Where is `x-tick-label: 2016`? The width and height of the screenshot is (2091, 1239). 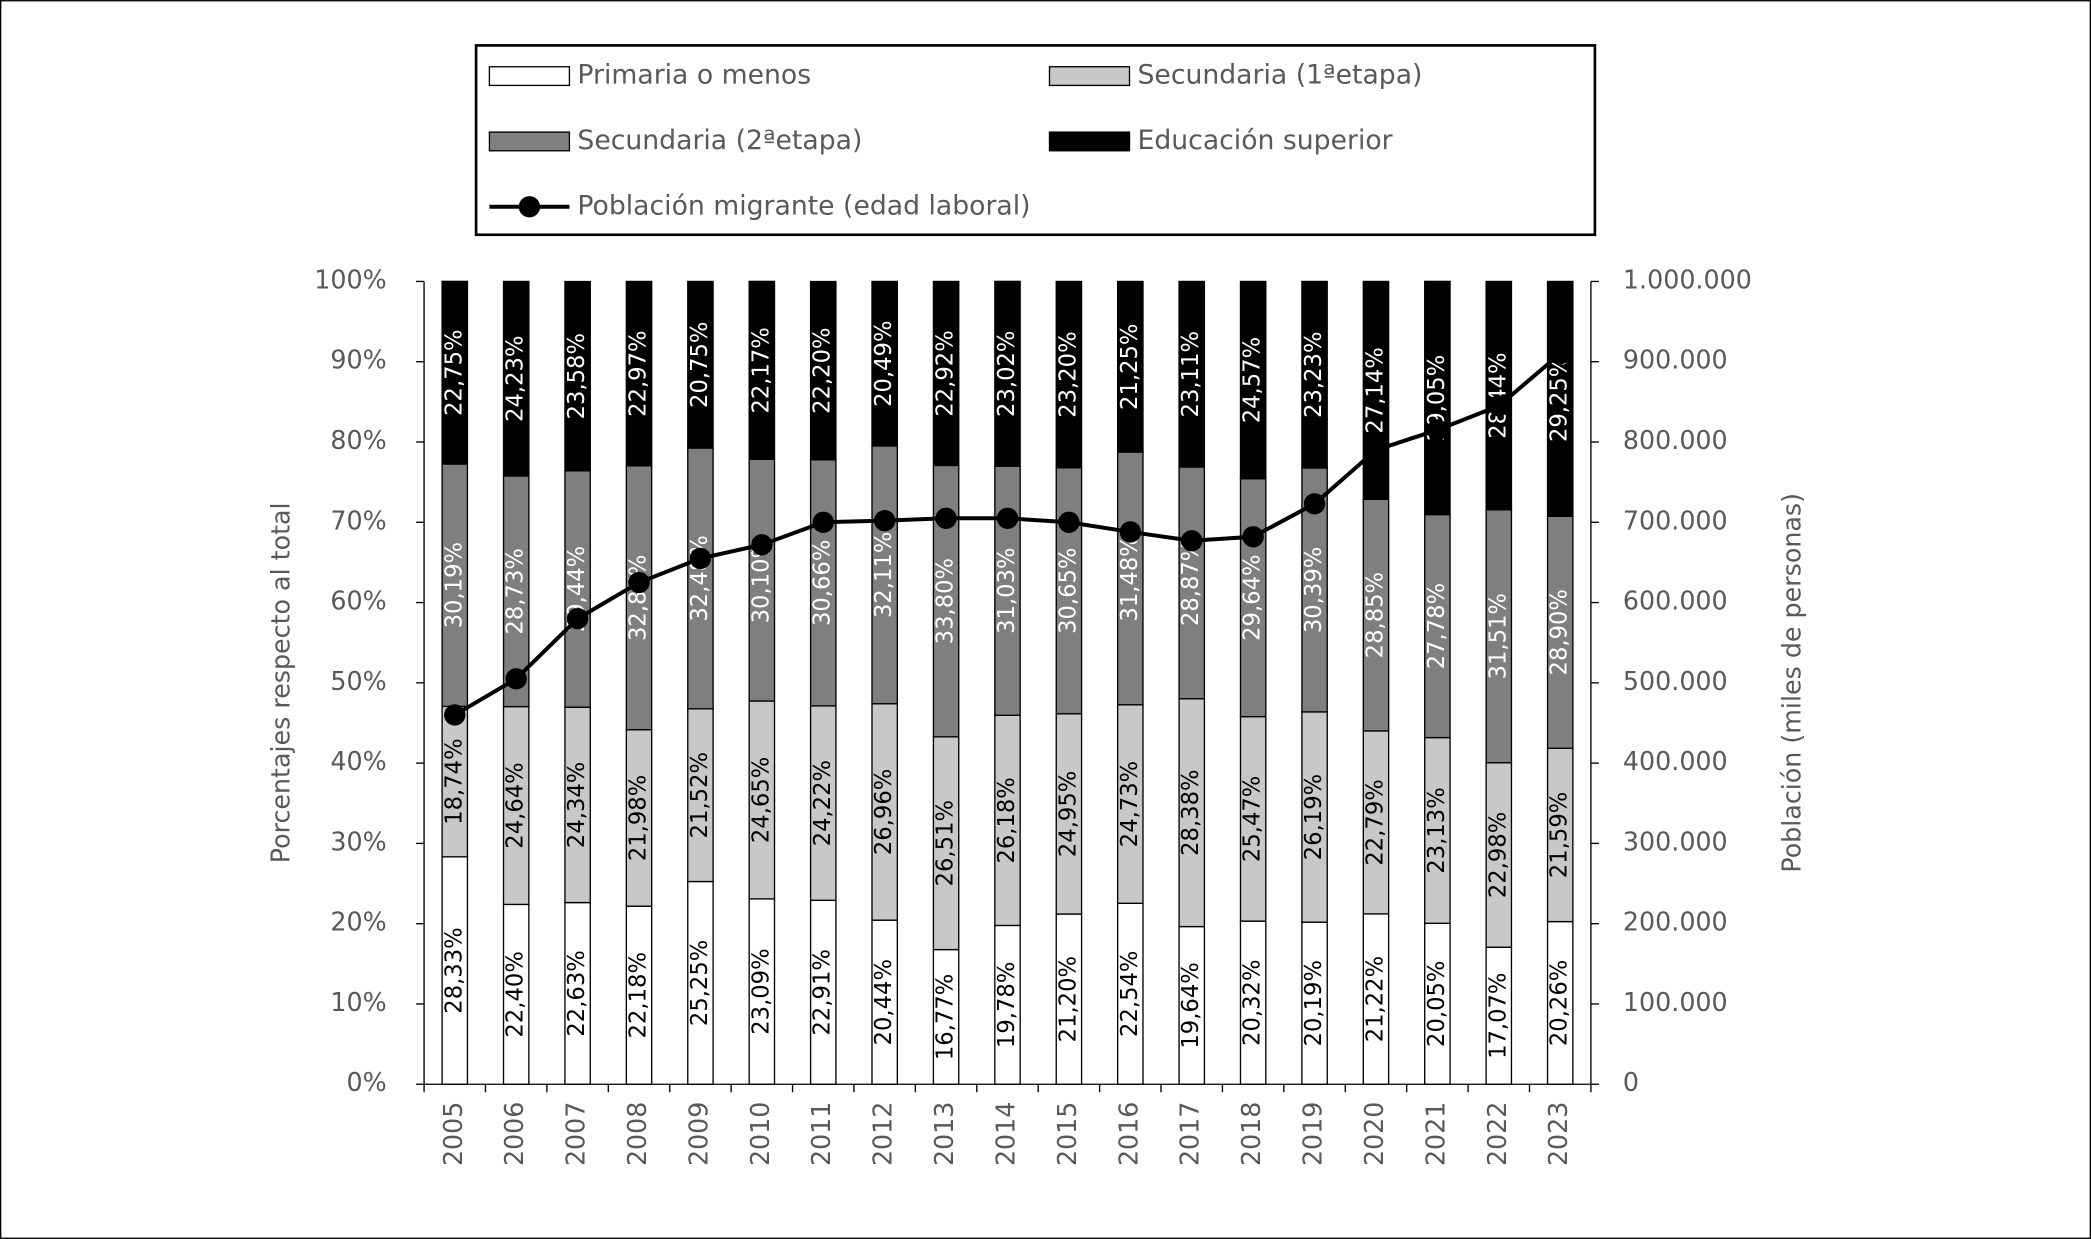 x-tick-label: 2016 is located at coordinates (1128, 1134).